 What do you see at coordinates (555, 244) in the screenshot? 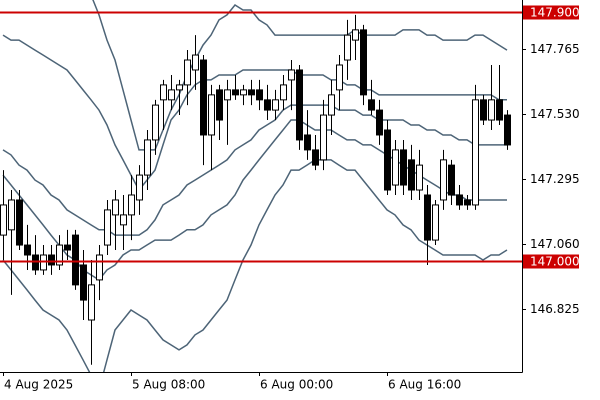
I see `y-tick-label: 147.060` at bounding box center [555, 244].